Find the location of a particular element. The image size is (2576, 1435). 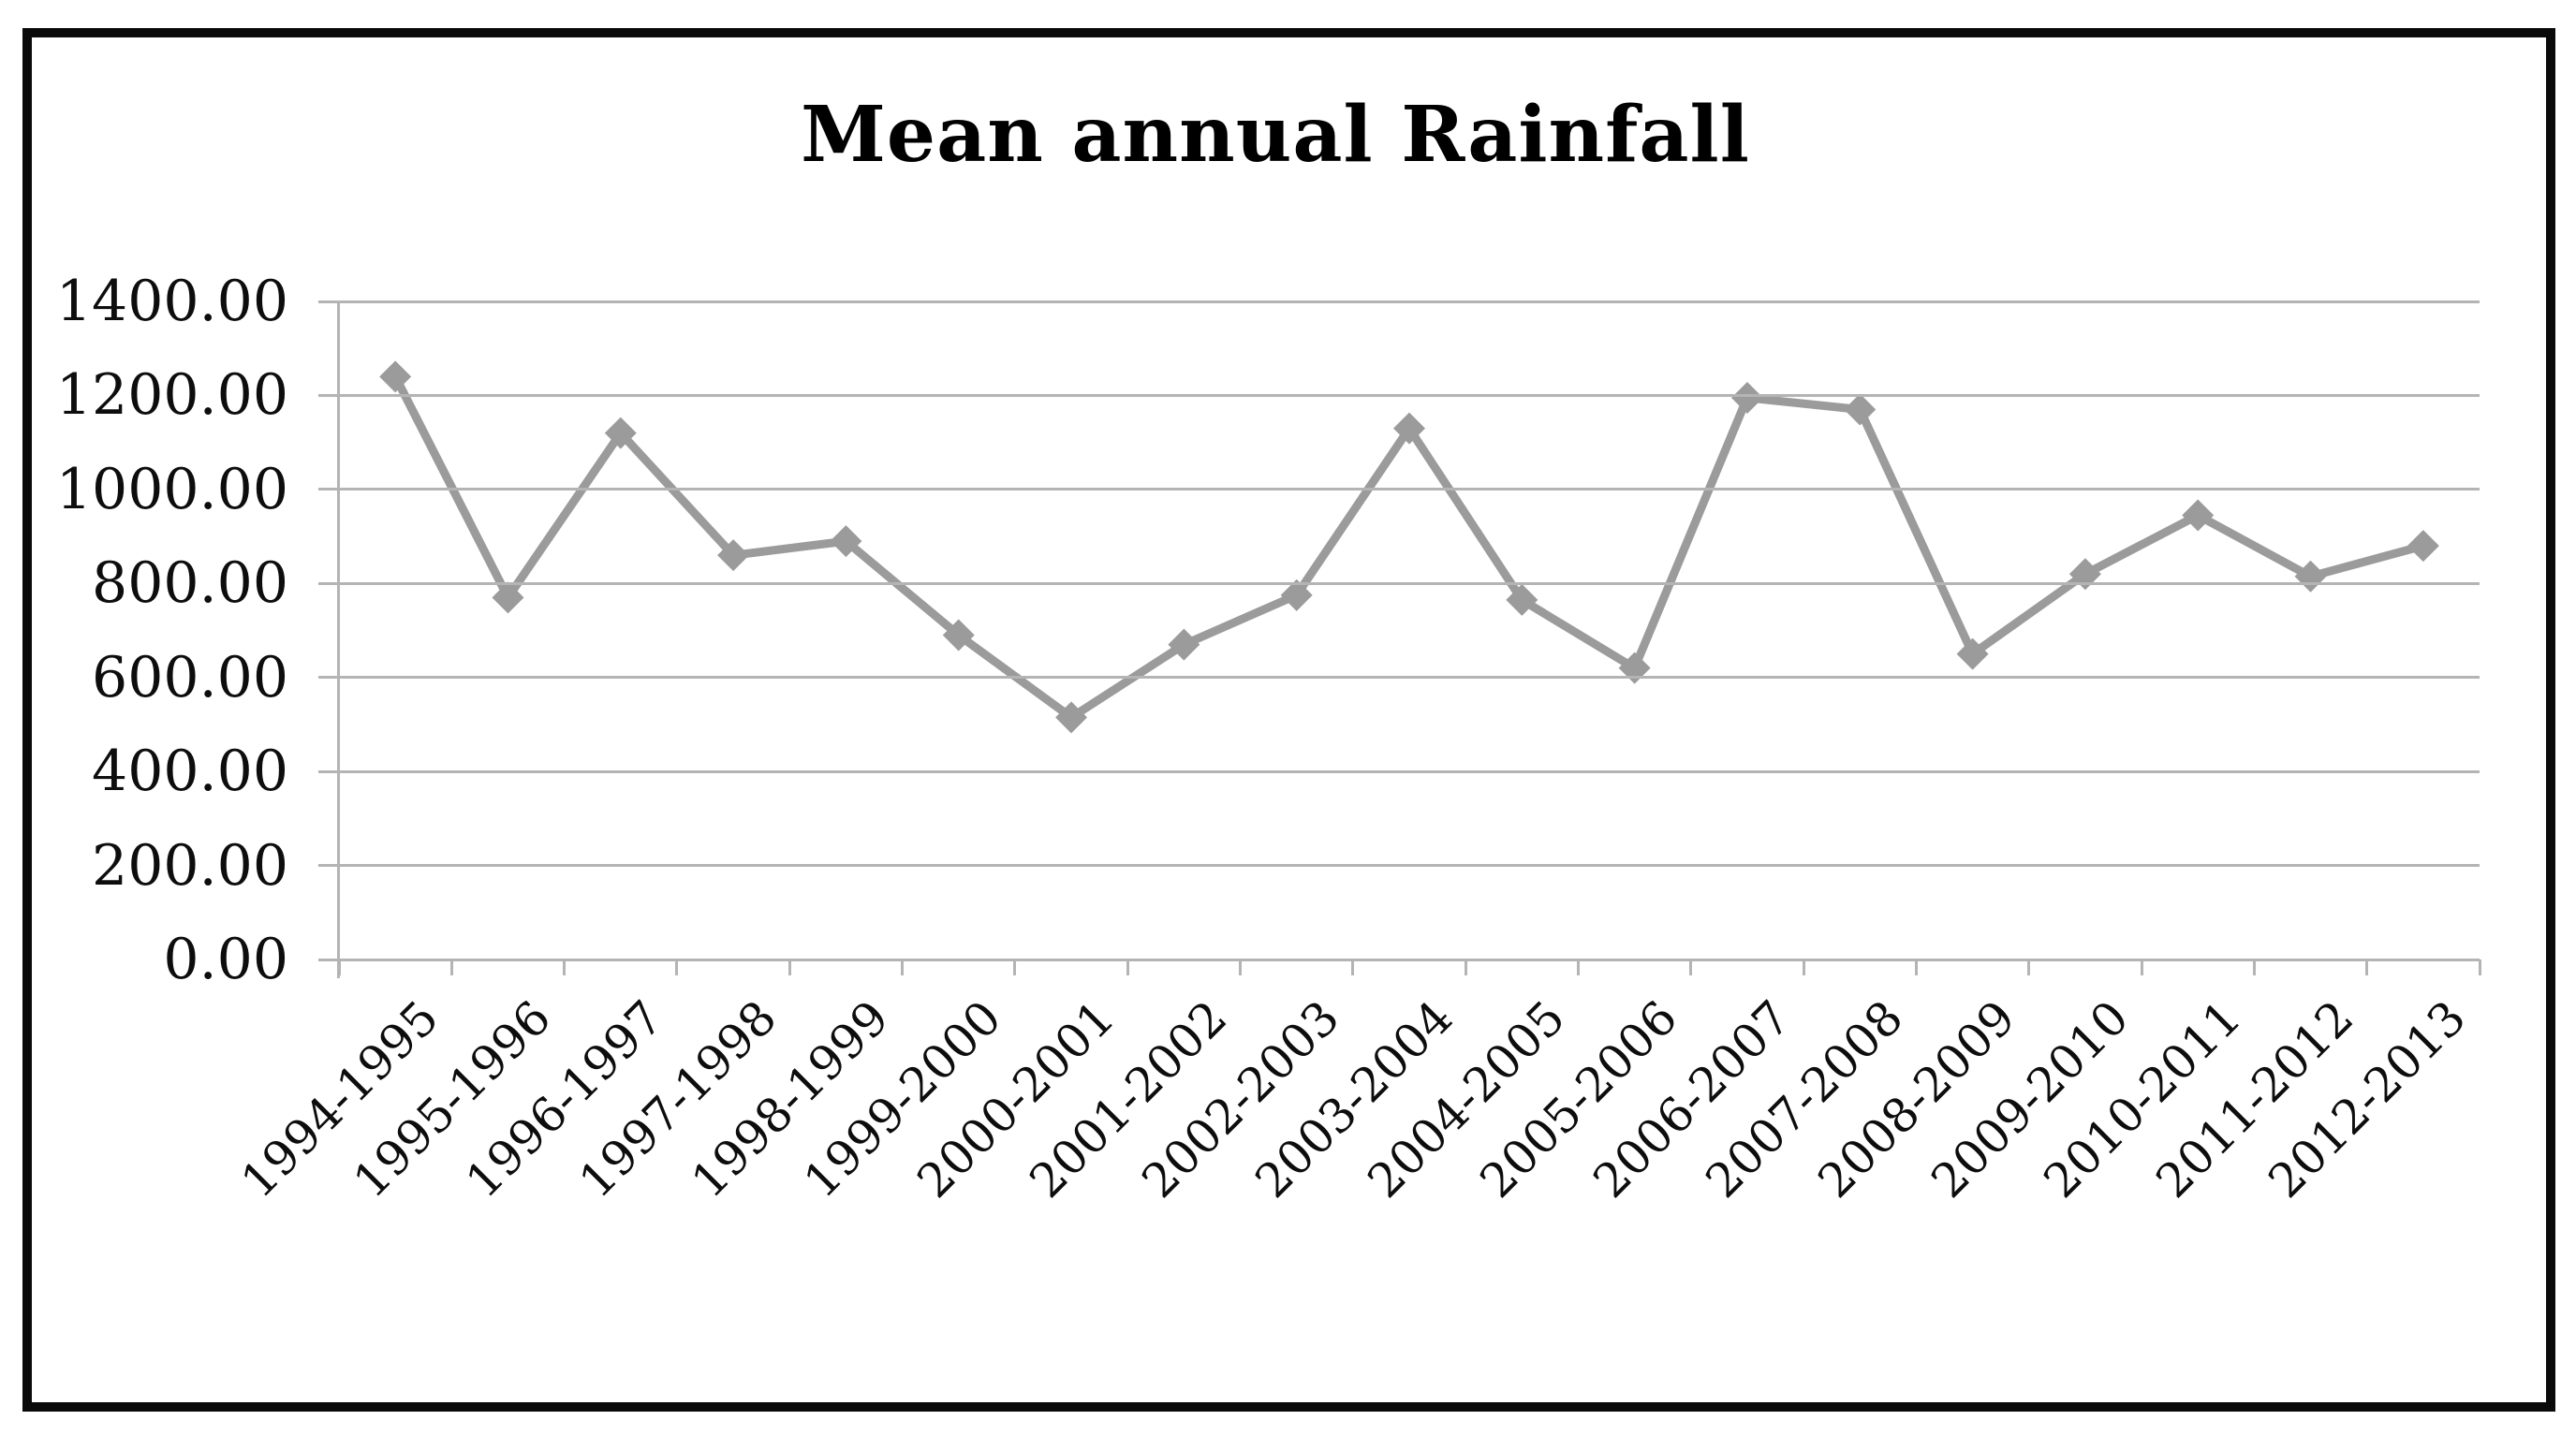

y-axis-tick-label: 400.00 is located at coordinates (190, 772).